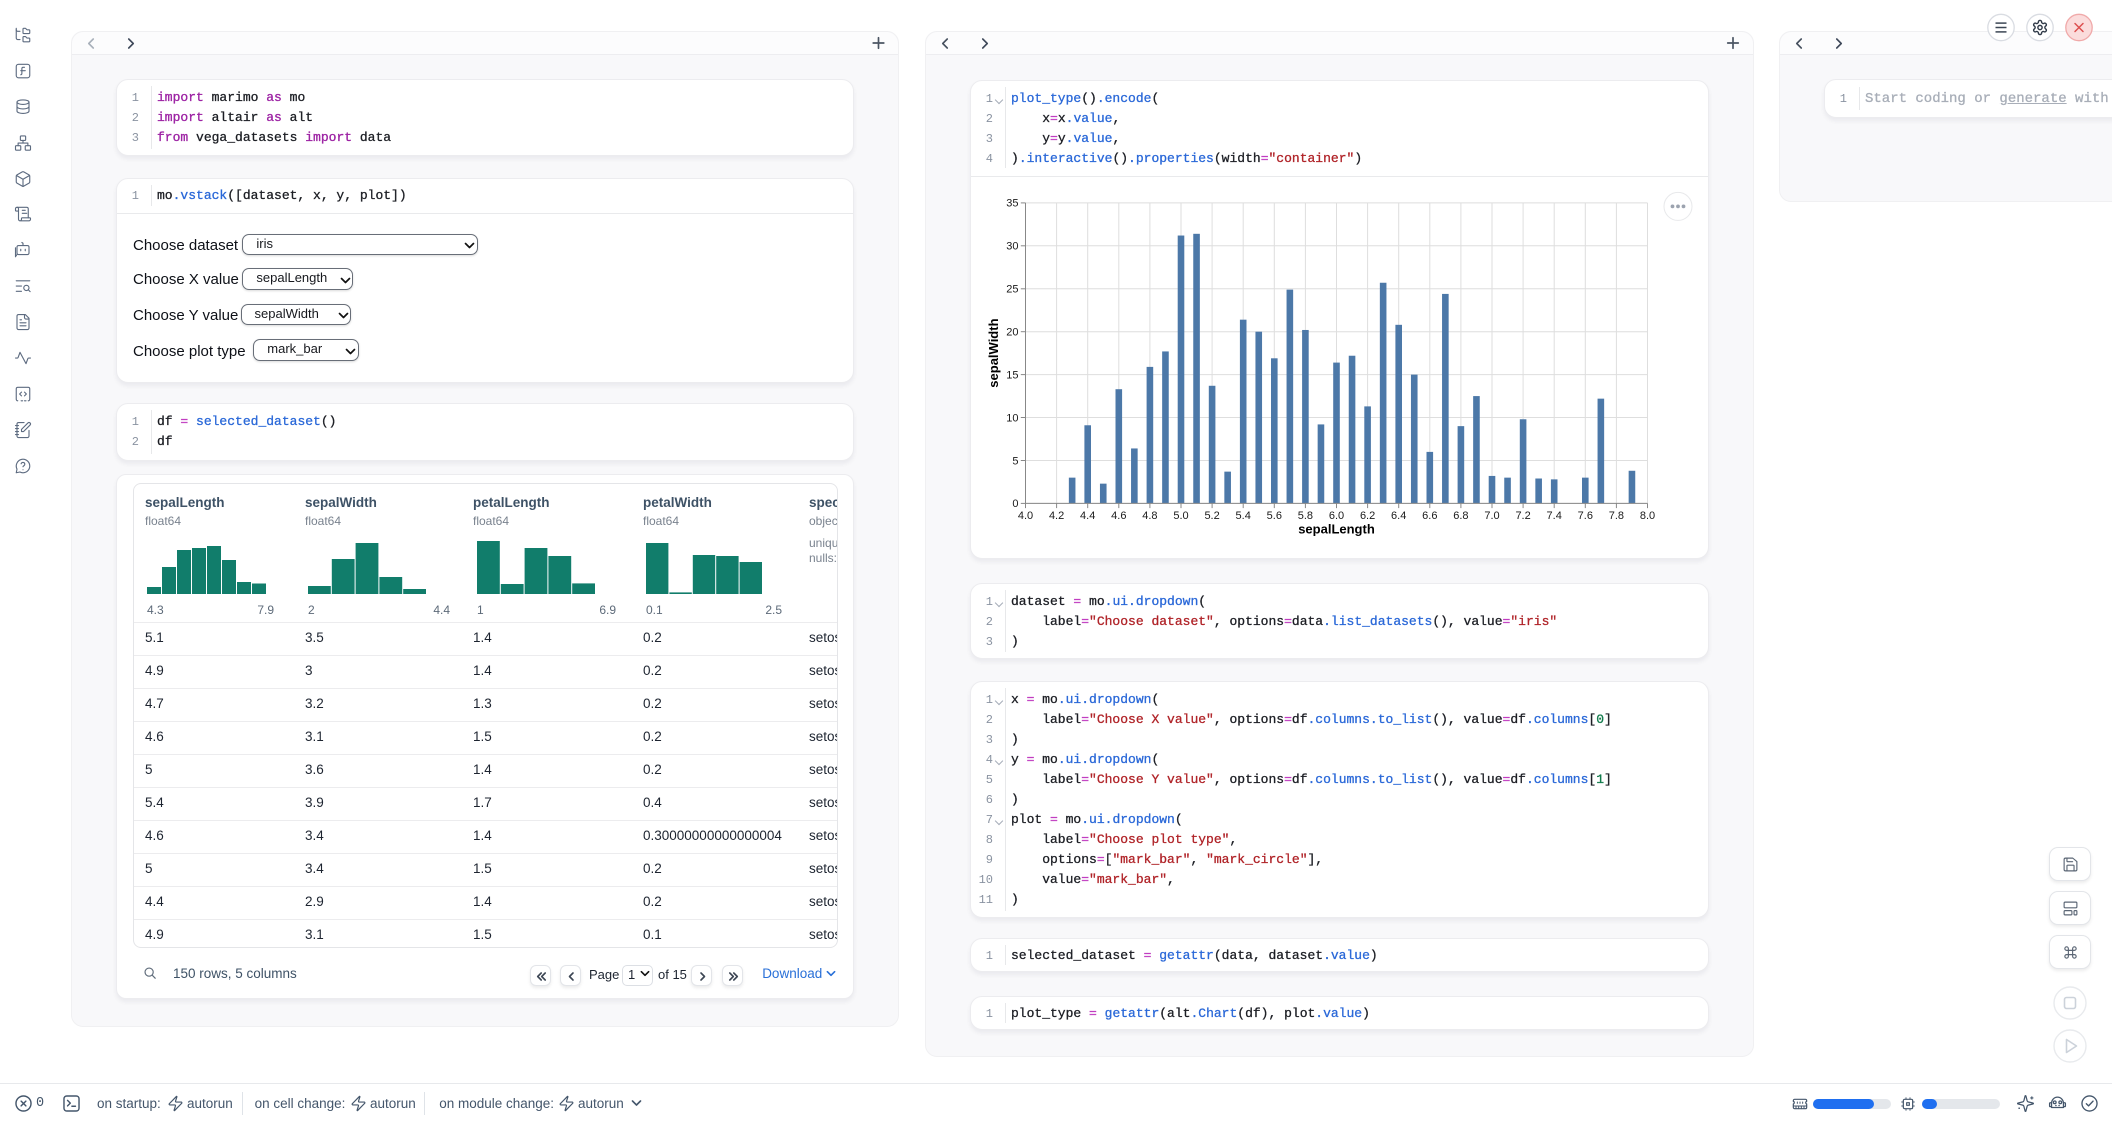  I want to click on svg-text: 5, so click(1015, 461).